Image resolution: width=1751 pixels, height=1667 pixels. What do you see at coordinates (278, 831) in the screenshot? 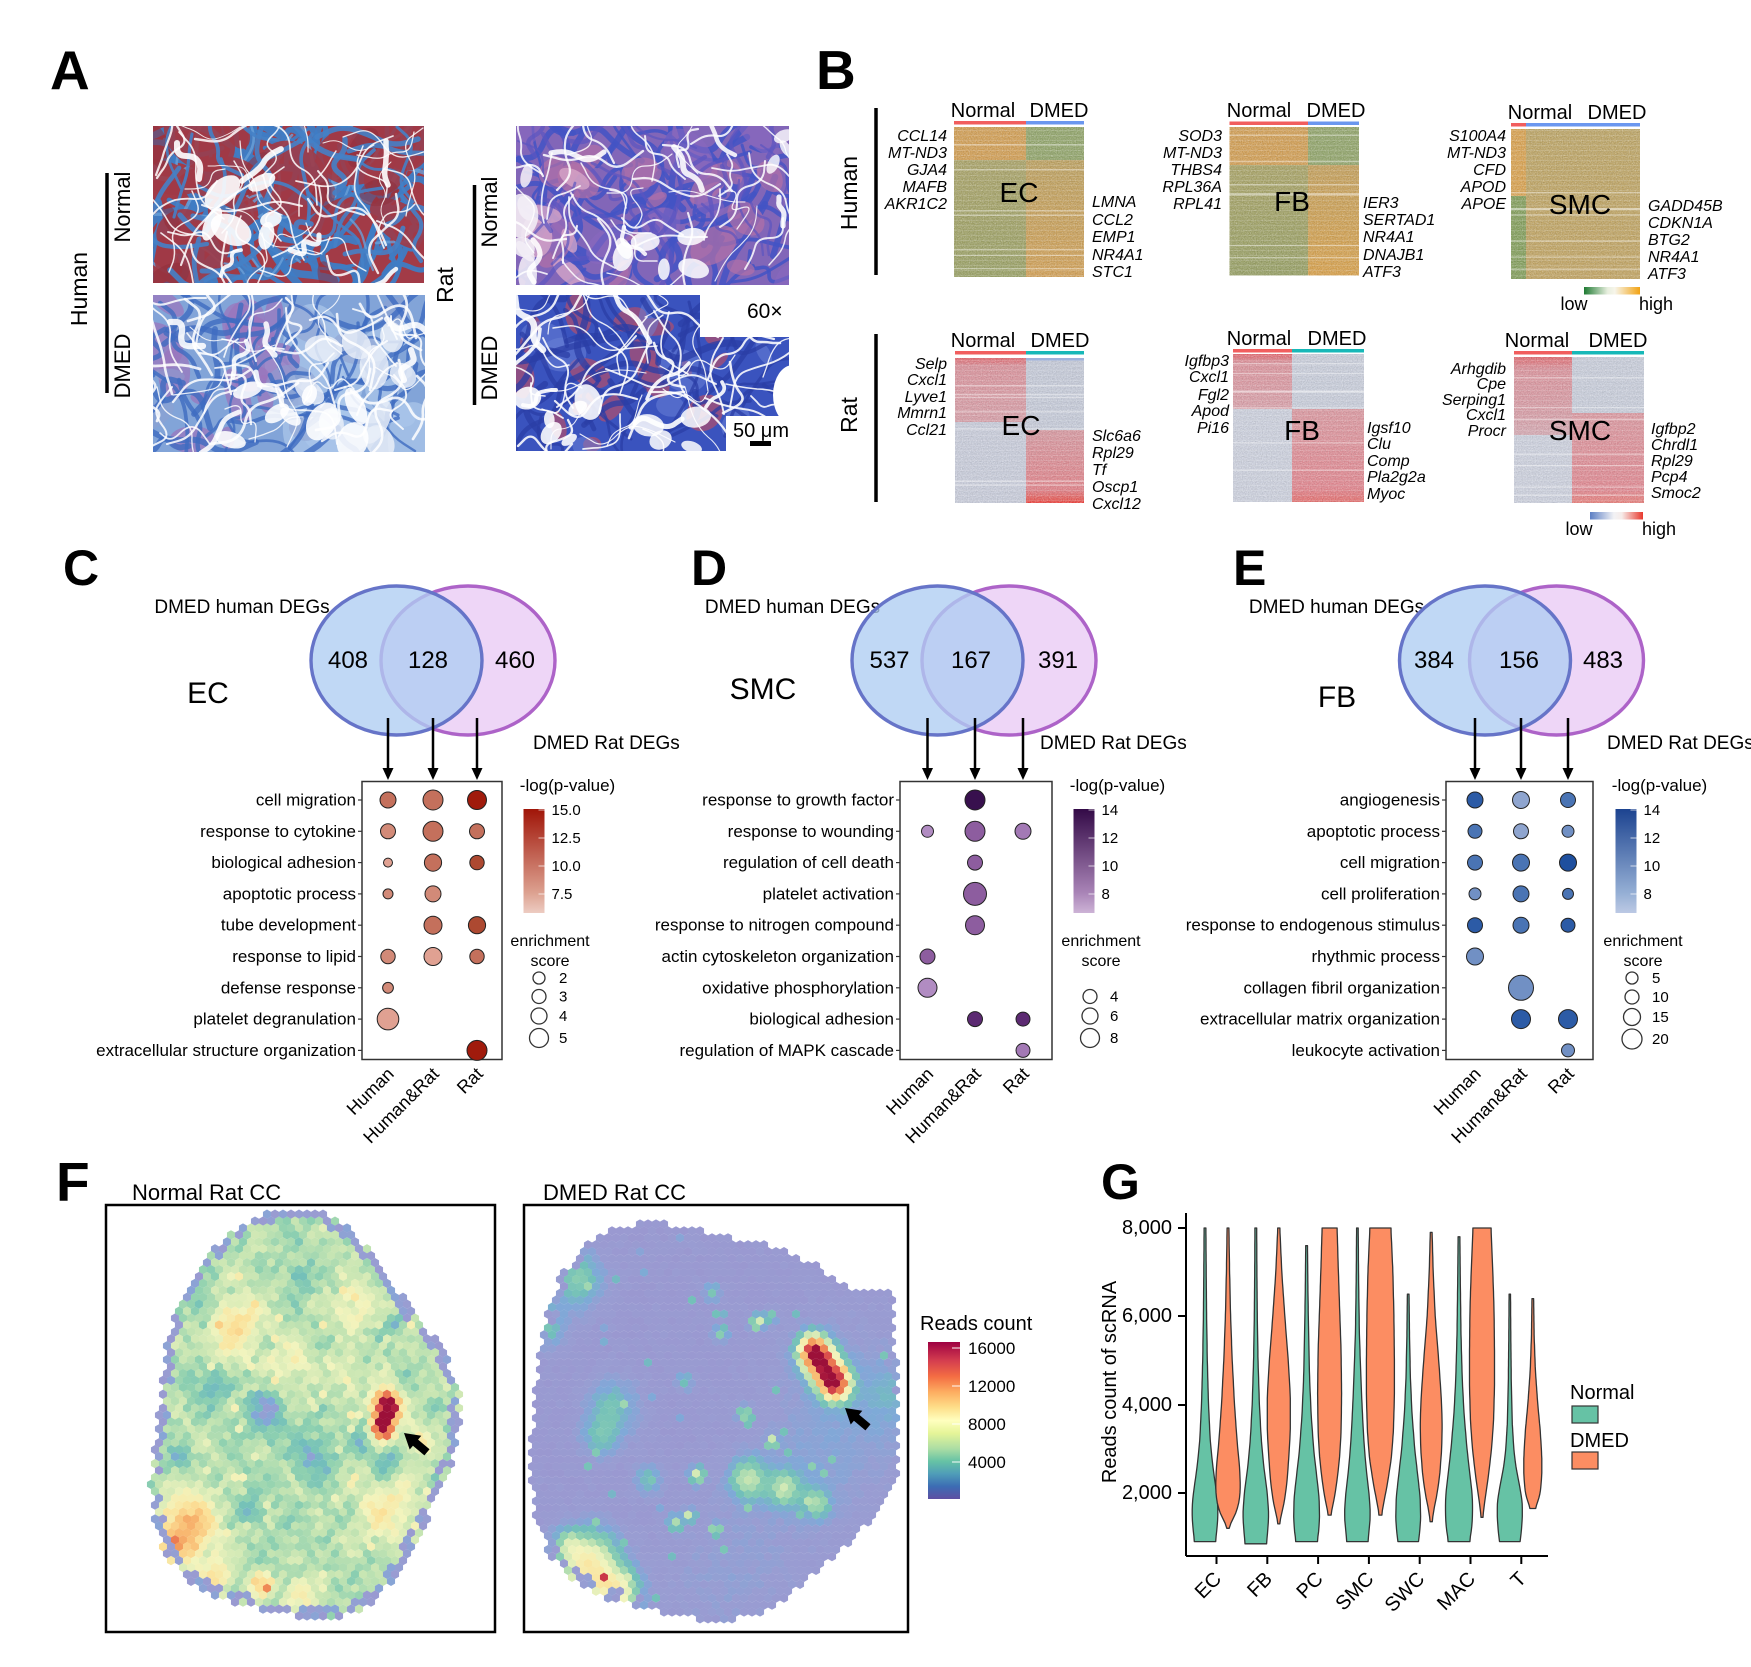
I see `svg-text: response to cytokine` at bounding box center [278, 831].